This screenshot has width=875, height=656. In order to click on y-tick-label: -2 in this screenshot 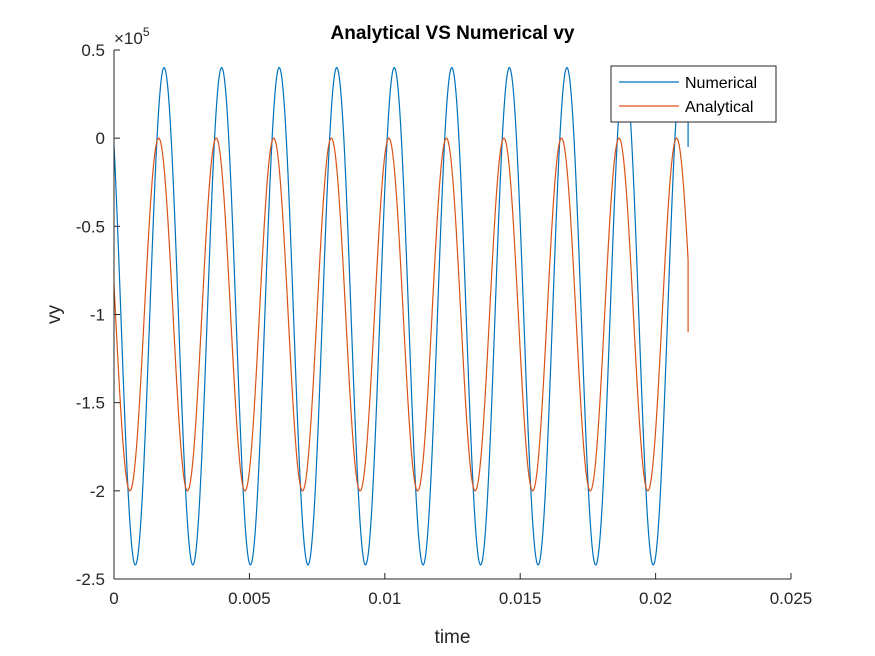, I will do `click(97, 491)`.